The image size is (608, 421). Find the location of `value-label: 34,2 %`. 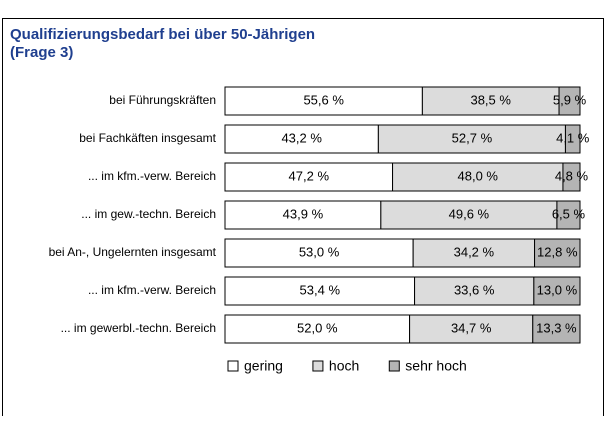

value-label: 34,2 % is located at coordinates (474, 251).